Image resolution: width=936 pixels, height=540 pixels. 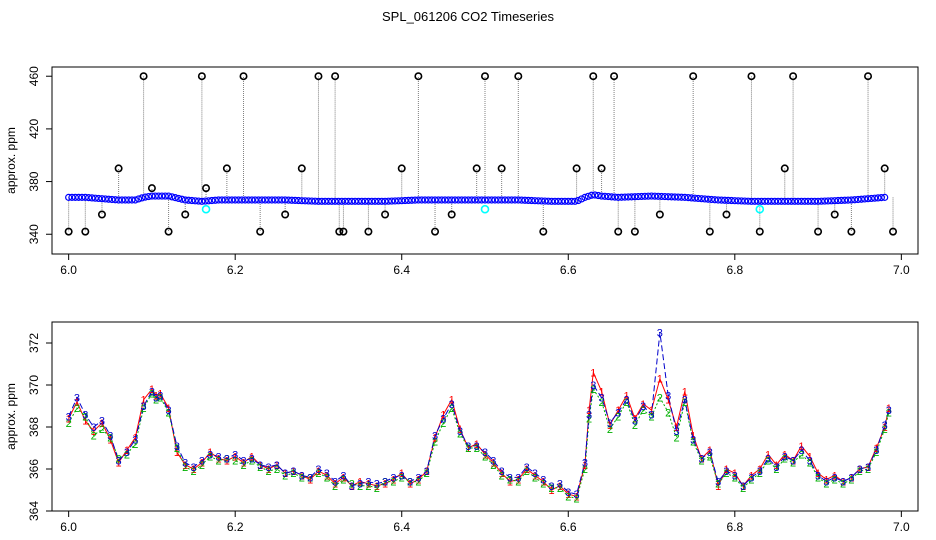 What do you see at coordinates (901, 270) in the screenshot?
I see `x-tick-label: 7.0` at bounding box center [901, 270].